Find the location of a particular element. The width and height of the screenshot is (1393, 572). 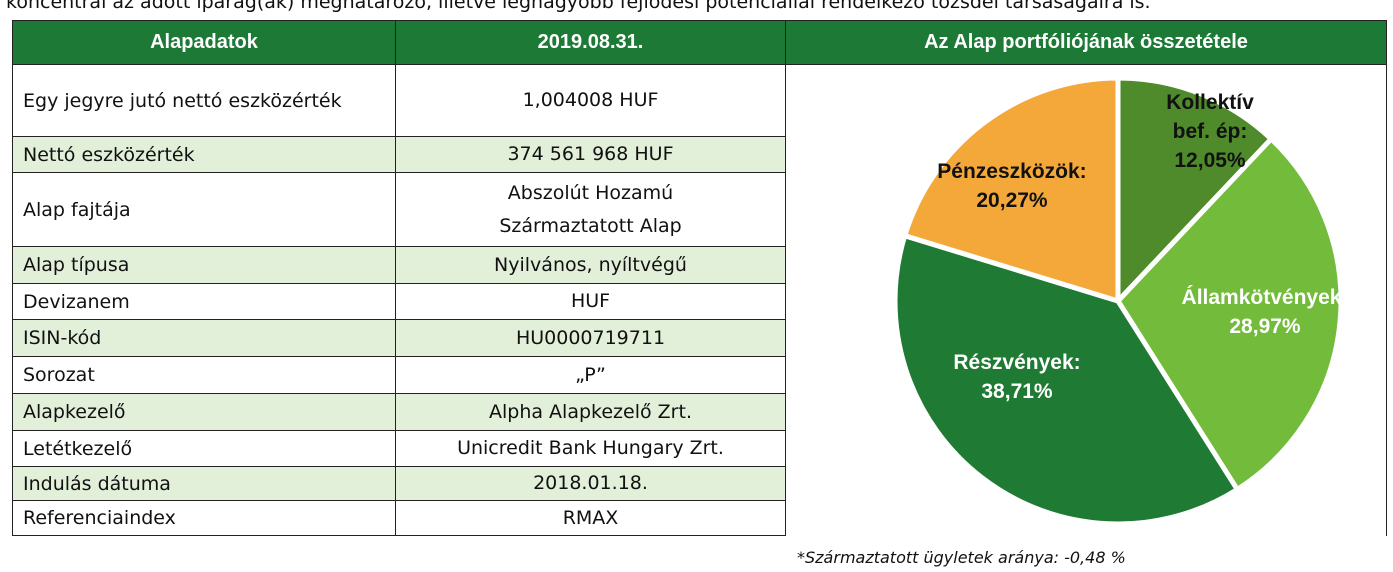

table-row: Referenciaindex RMAX is located at coordinates (699, 518).